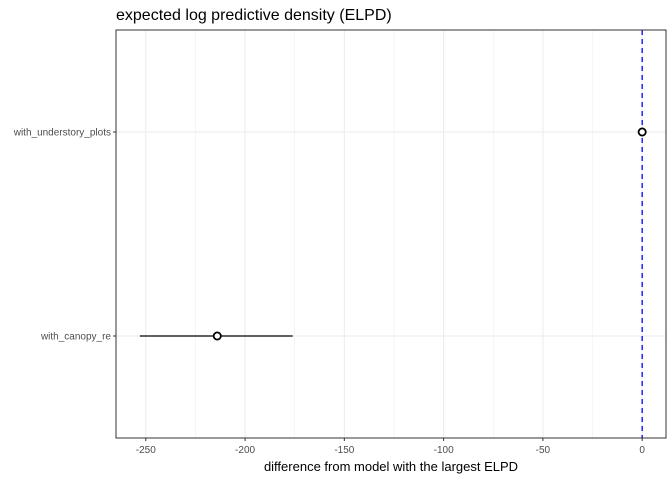  What do you see at coordinates (390, 447) in the screenshot?
I see `x-axis: -250 -200 -150 -100 -50 0` at bounding box center [390, 447].